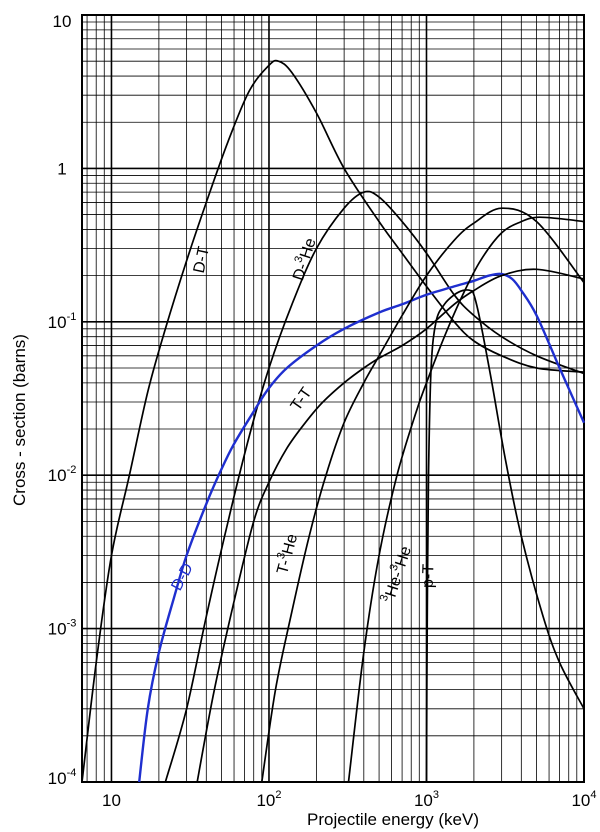 The image size is (600, 832). Describe the element at coordinates (429, 575) in the screenshot. I see `series-label-p-t: p-T` at that location.